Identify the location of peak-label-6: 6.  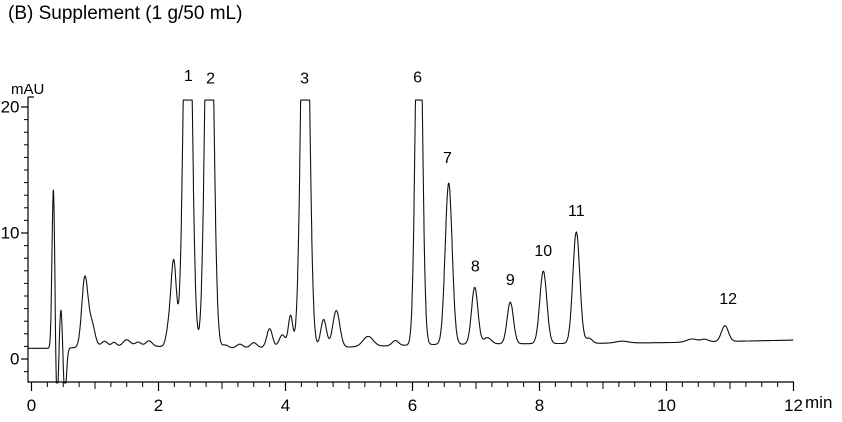
(417, 77).